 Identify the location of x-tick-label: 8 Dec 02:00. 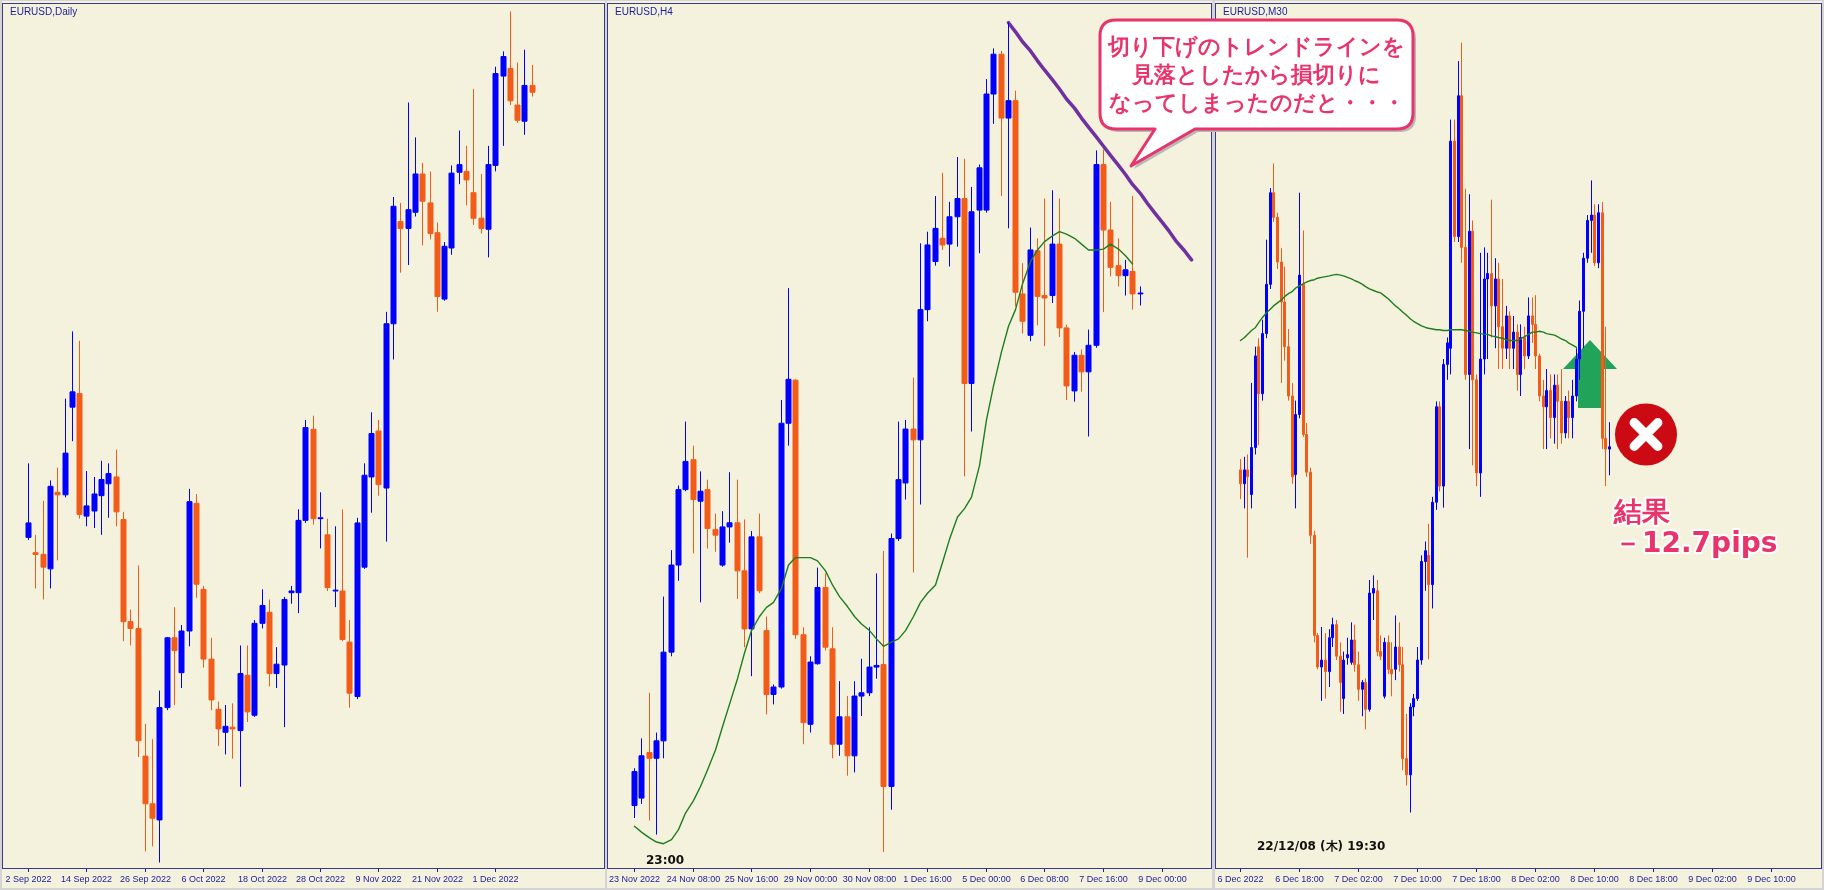
(1535, 879).